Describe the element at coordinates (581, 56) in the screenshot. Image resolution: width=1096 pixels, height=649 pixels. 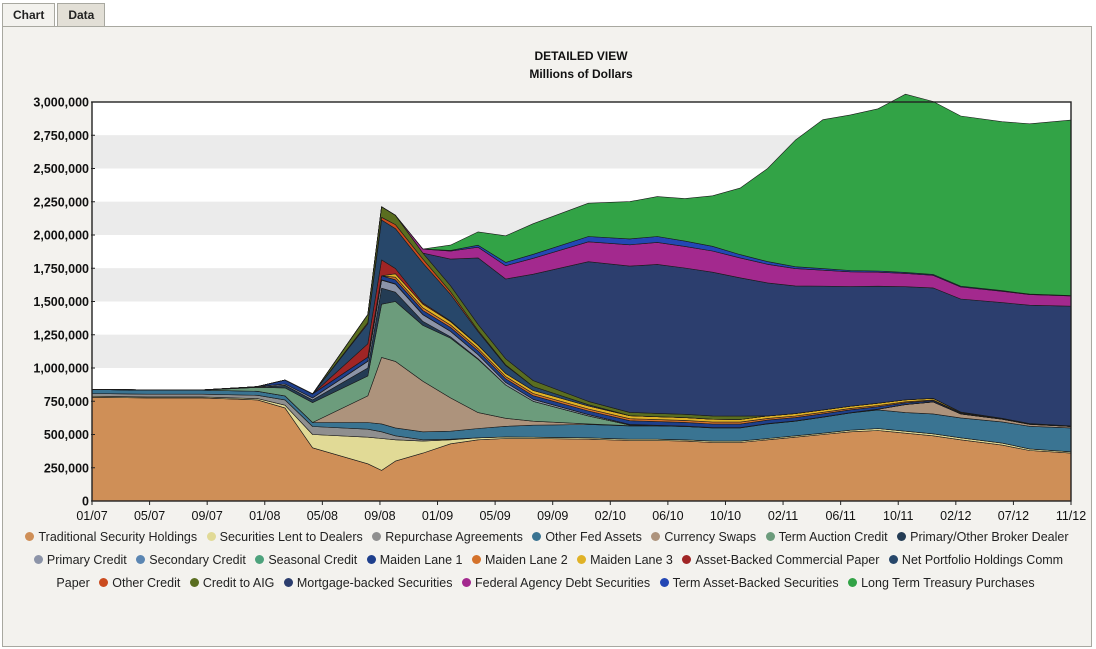
I see `chart-title: DETAILED VIEW` at that location.